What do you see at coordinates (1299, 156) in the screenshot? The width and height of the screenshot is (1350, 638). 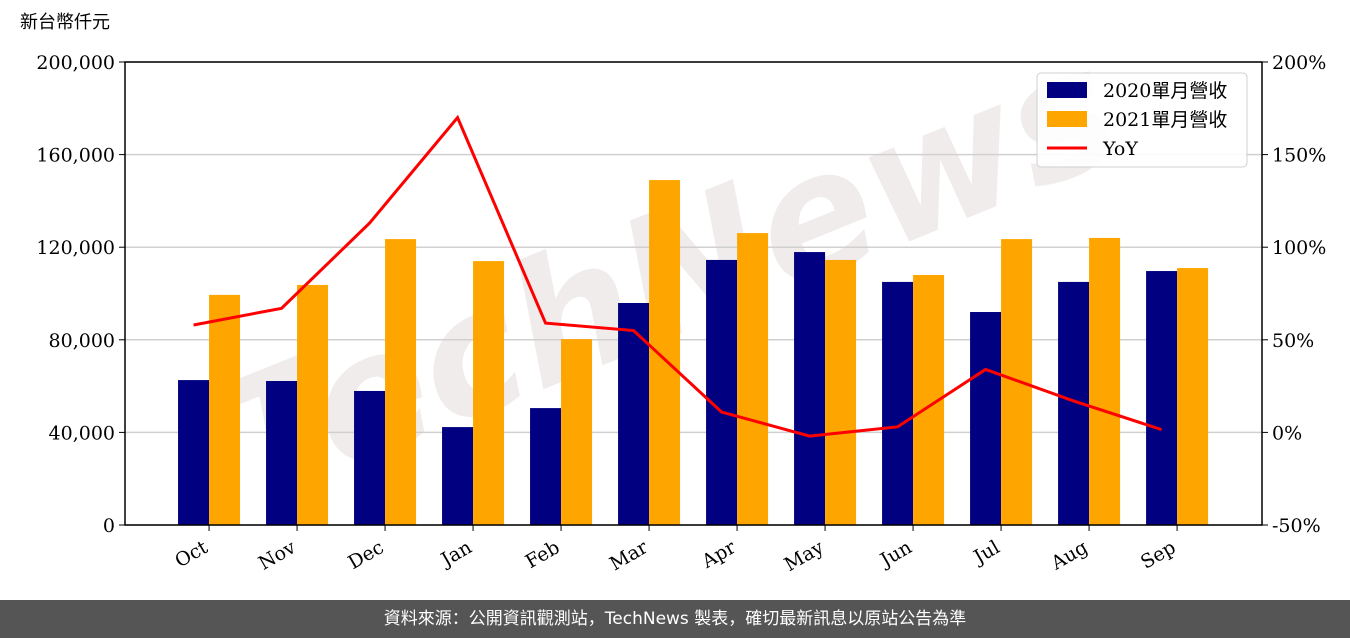 I see `y2-tick-label: 150%` at bounding box center [1299, 156].